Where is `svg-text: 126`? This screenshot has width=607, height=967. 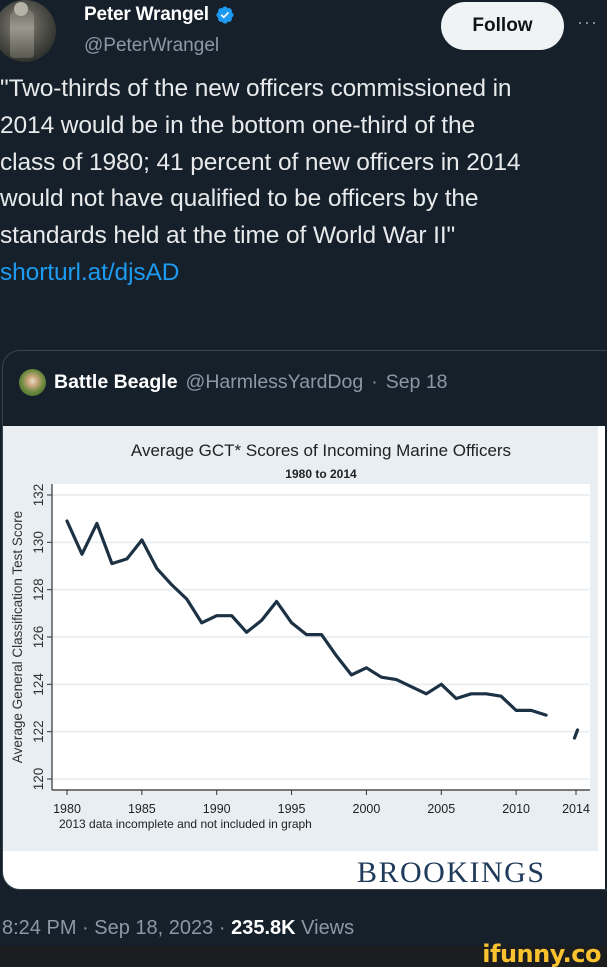
svg-text: 126 is located at coordinates (38, 637).